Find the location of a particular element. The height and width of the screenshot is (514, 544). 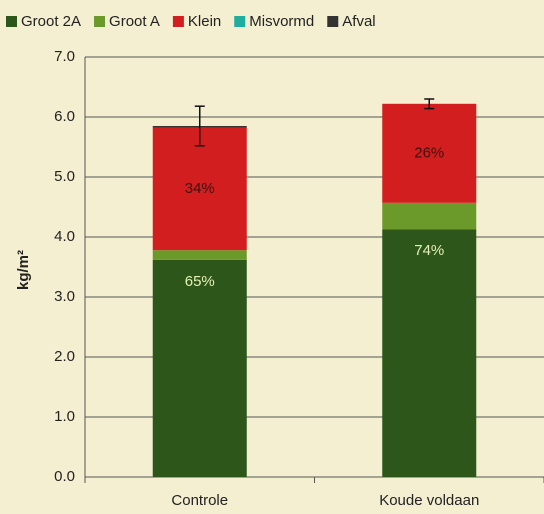

share-label: 26% is located at coordinates (429, 152).